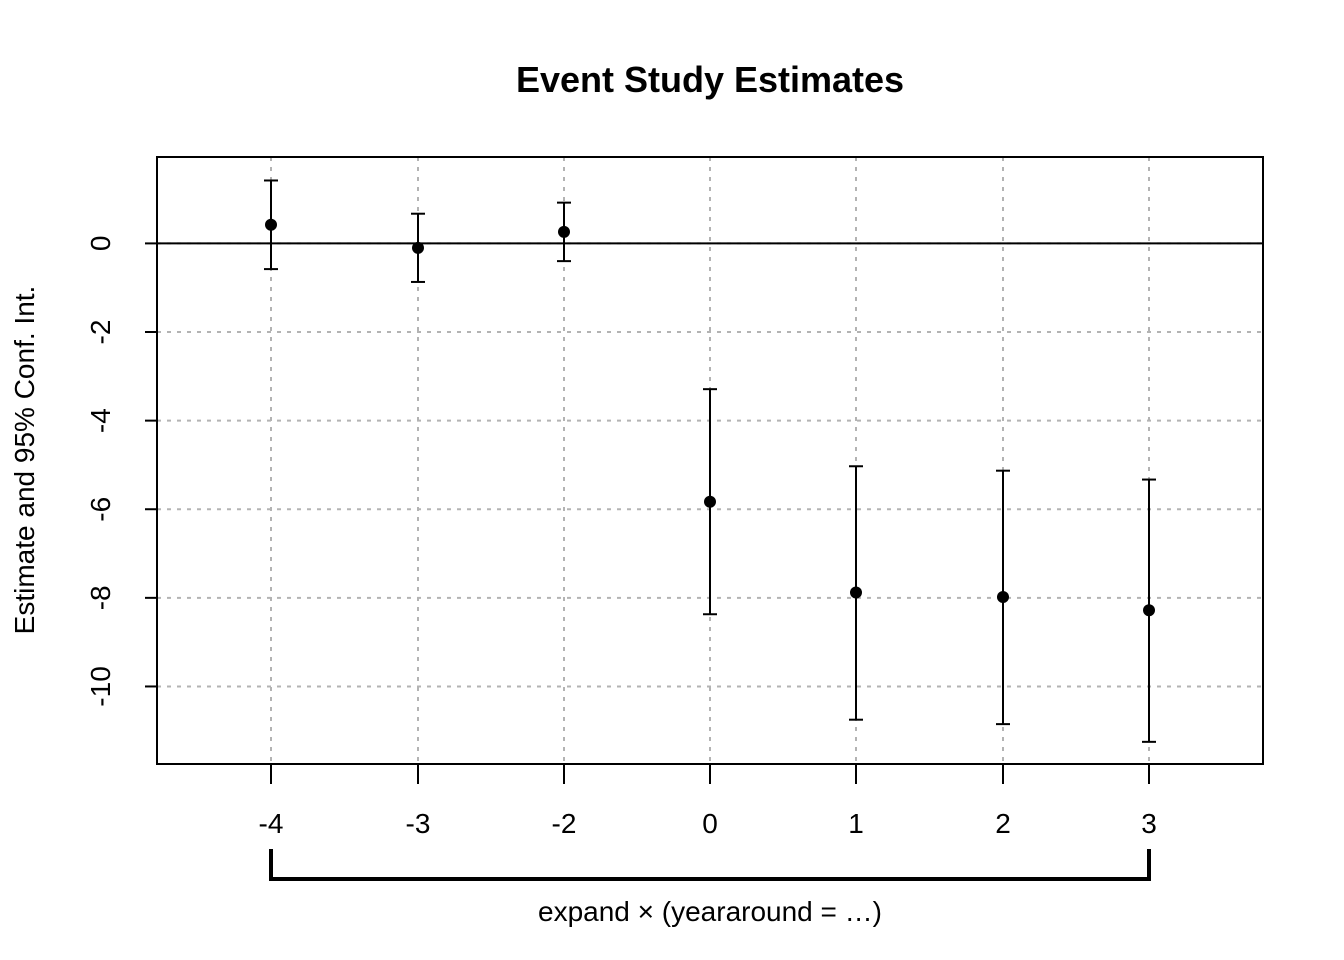  I want to click on y-axis-ticks: 0 -2 -4 -6 -8 -10, so click(121, 471).